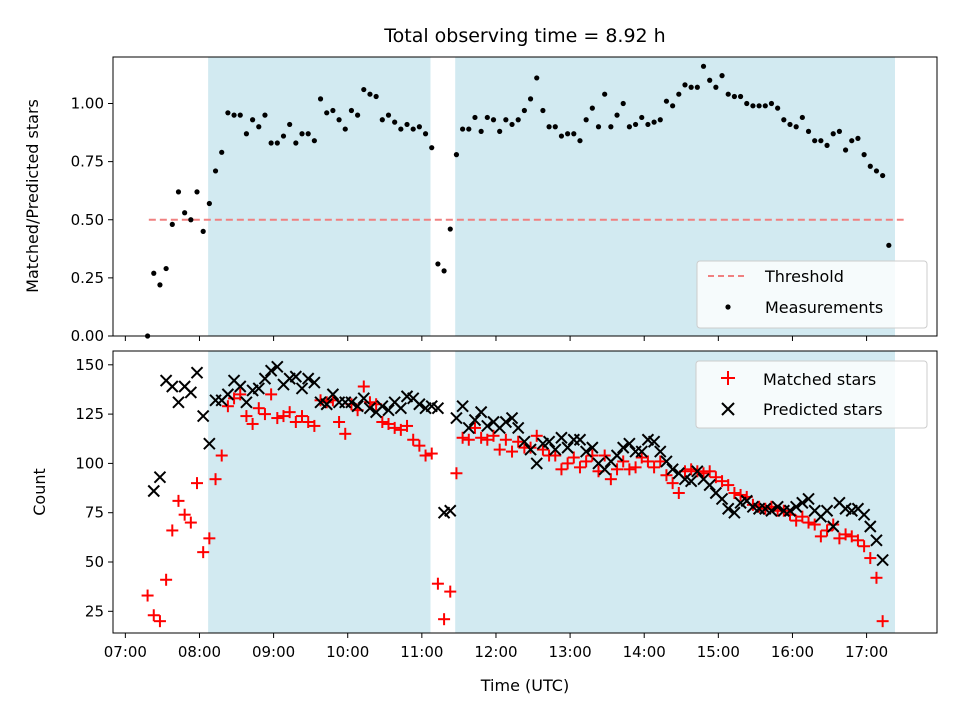  What do you see at coordinates (569, 652) in the screenshot?
I see `x-tick-label: 13:00` at bounding box center [569, 652].